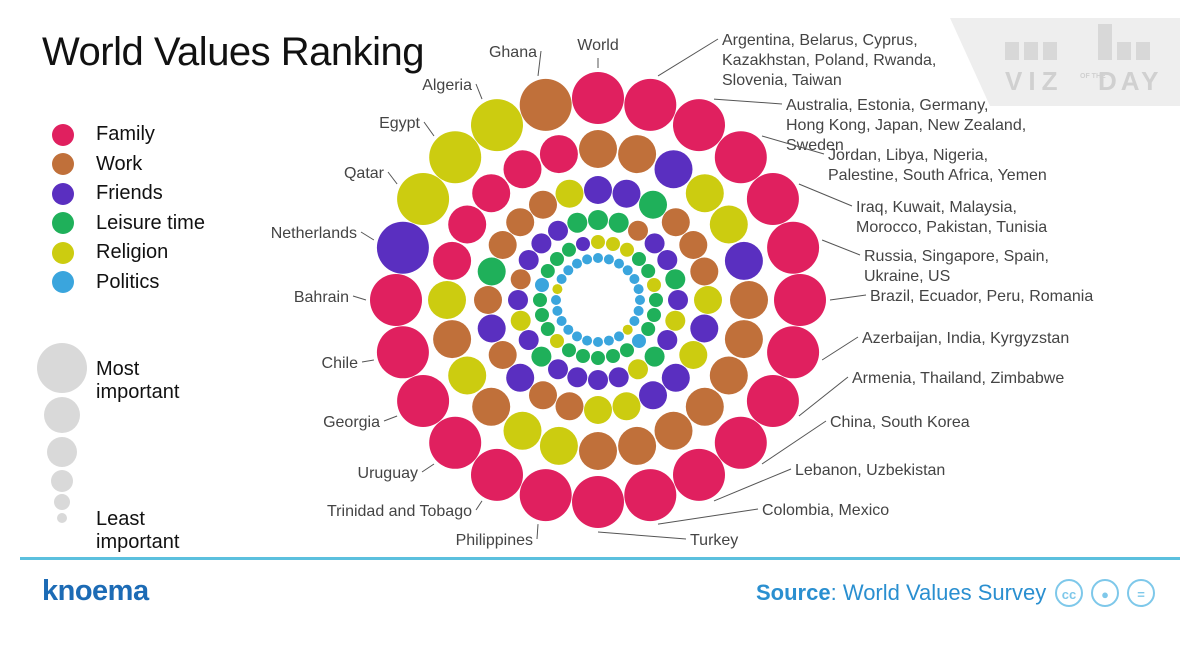 Image resolution: width=1200 pixels, height=654 pixels. I want to click on legend-label: Religion, so click(132, 252).